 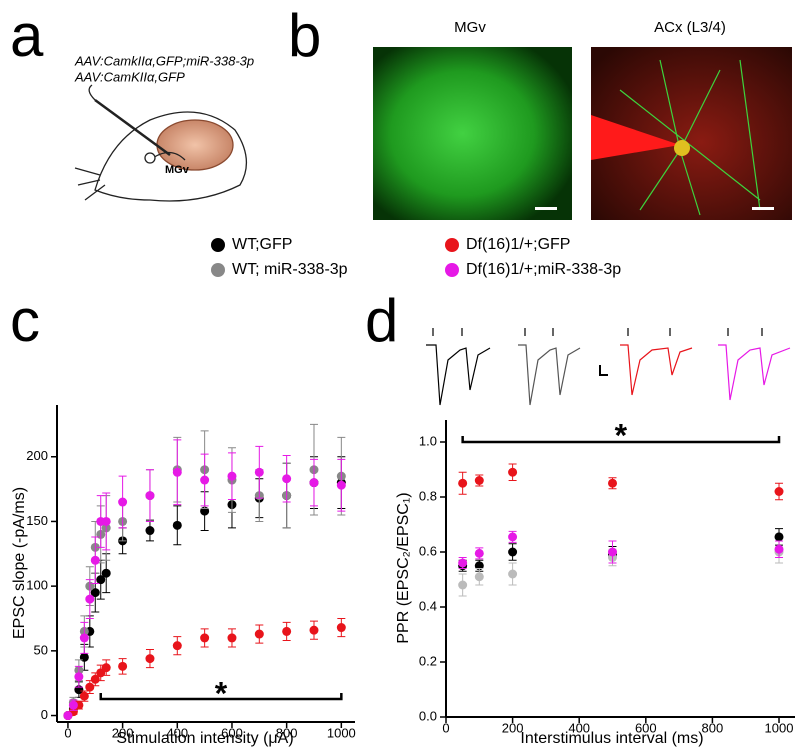 I want to click on vector-label: AAV:CamkIIα,GFP;miR-338-3p, so click(x=164, y=60).